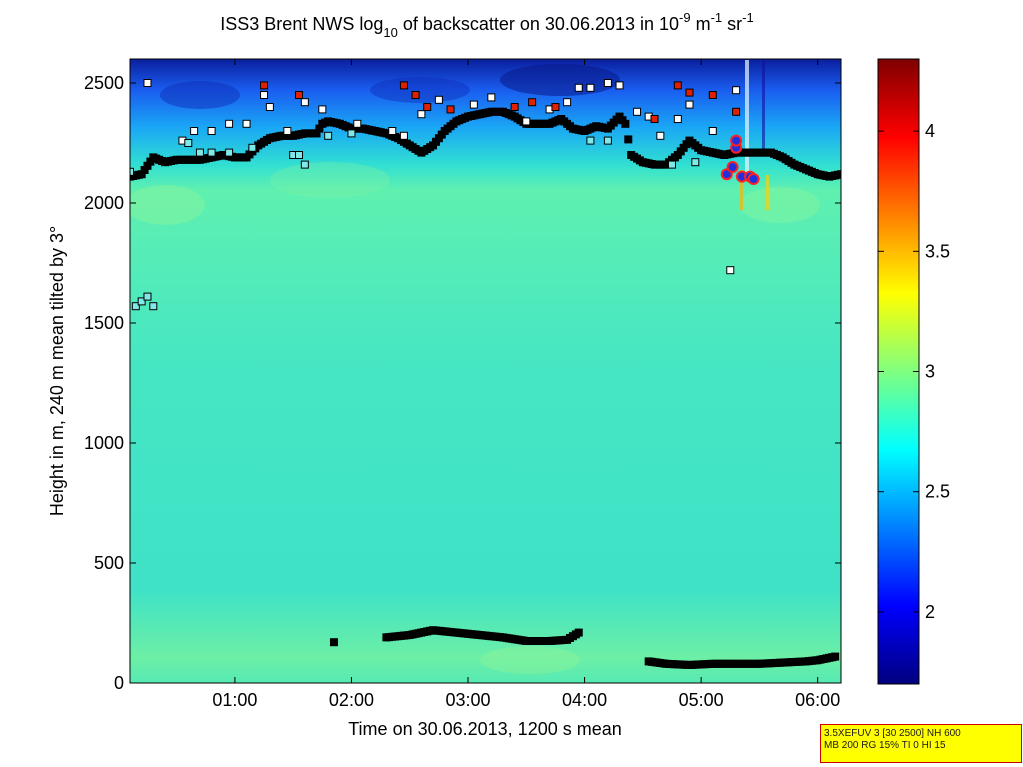  What do you see at coordinates (937, 492) in the screenshot?
I see `colorbar-tick-label: 2.5` at bounding box center [937, 492].